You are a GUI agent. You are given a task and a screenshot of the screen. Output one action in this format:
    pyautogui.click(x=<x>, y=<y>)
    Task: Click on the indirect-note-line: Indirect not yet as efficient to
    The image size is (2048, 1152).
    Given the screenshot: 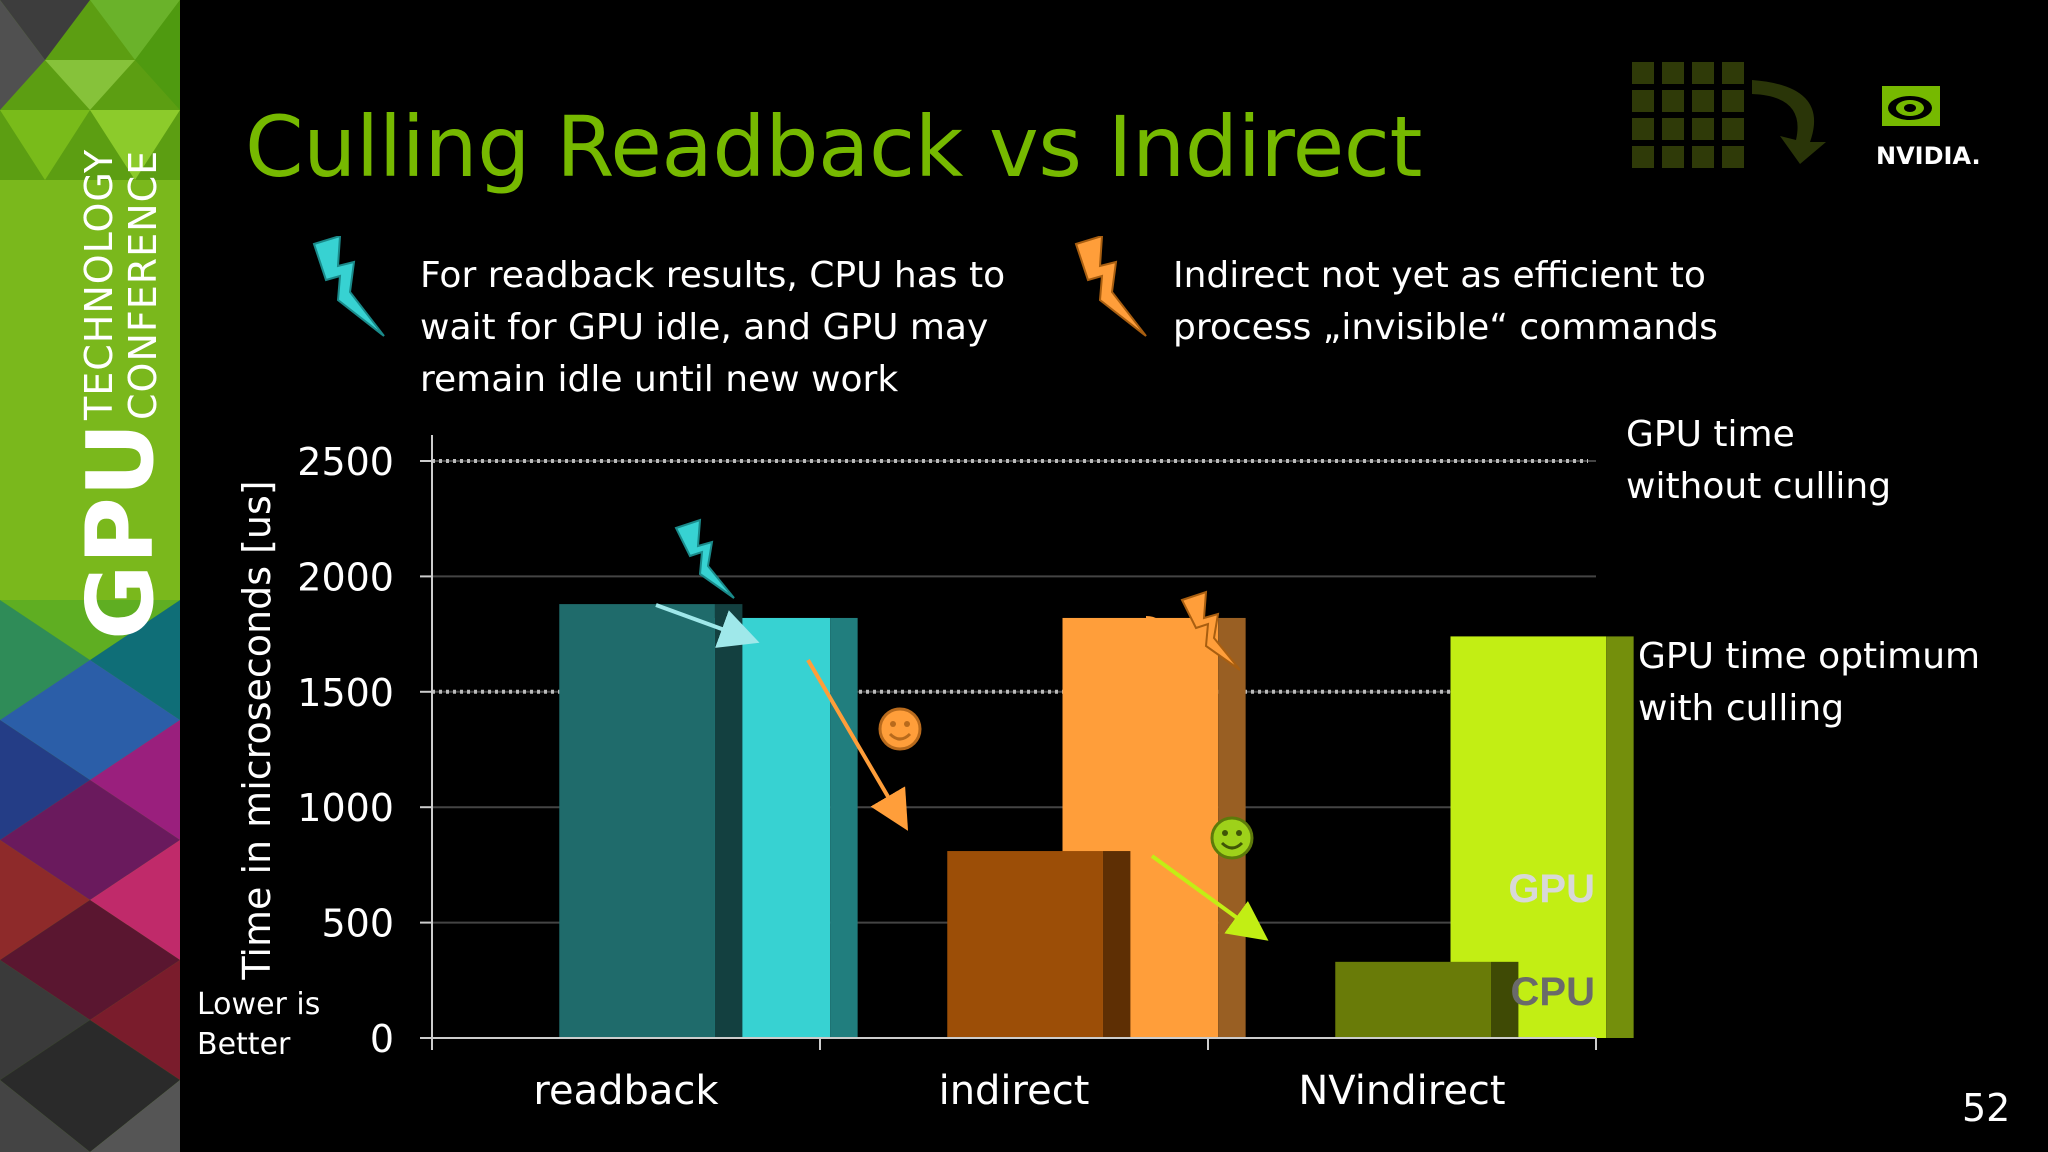 What is the action you would take?
    pyautogui.click(x=1439, y=275)
    